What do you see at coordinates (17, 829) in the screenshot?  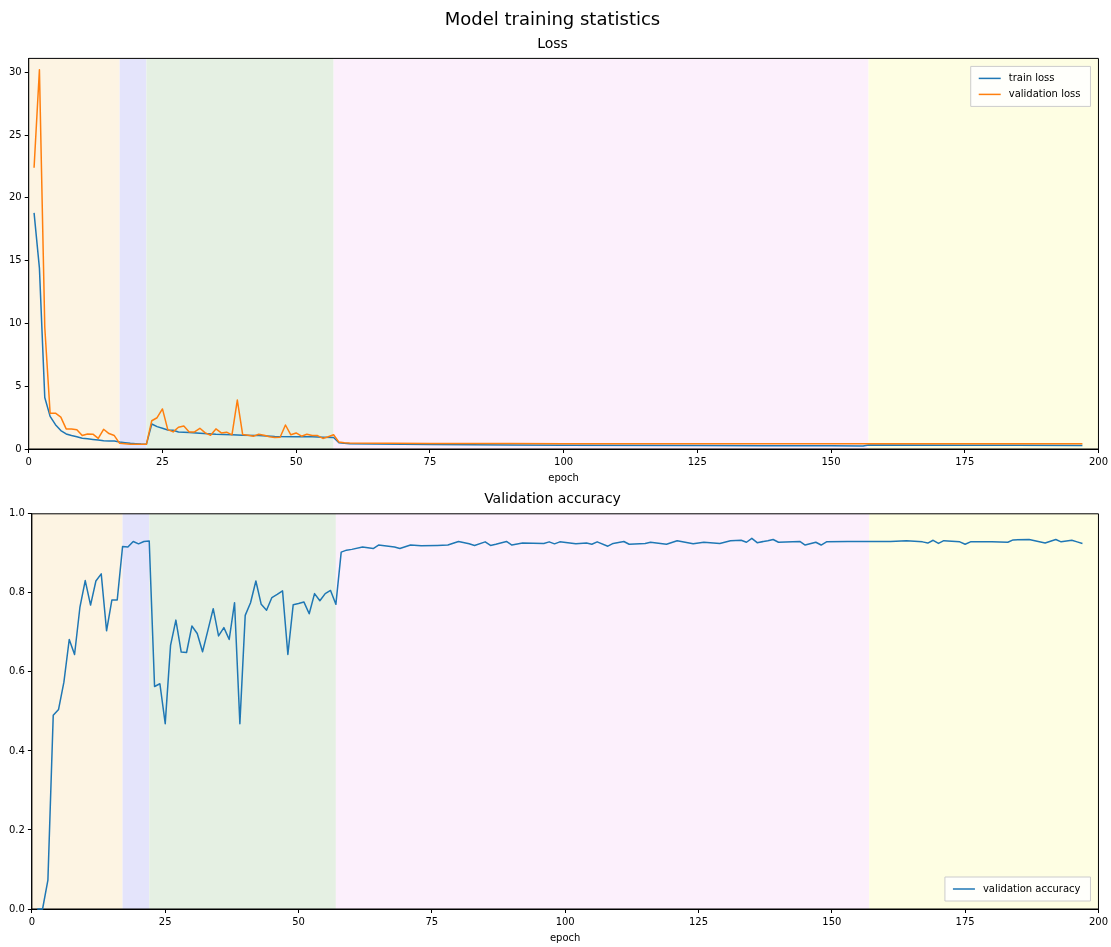 I see `y-tick-label: 0.2` at bounding box center [17, 829].